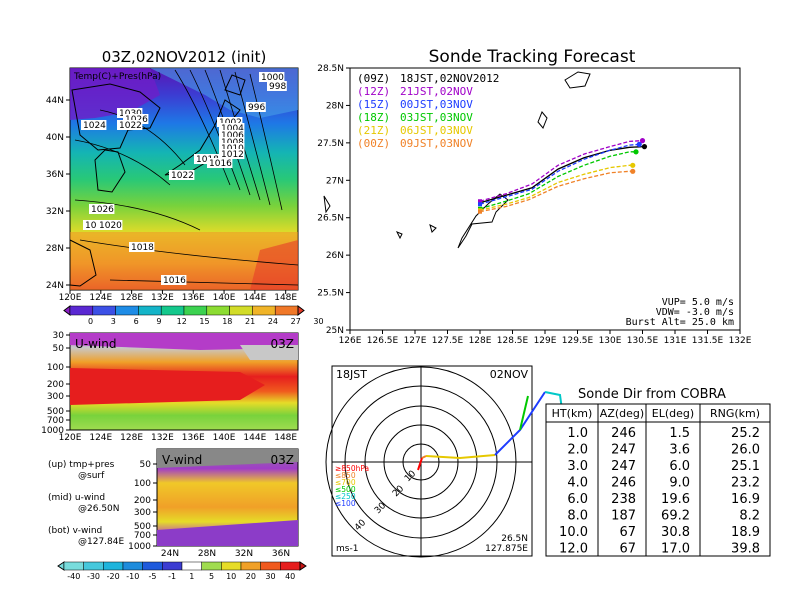  Describe the element at coordinates (573, 532) in the screenshot. I see `table-cell: 10.0` at that location.